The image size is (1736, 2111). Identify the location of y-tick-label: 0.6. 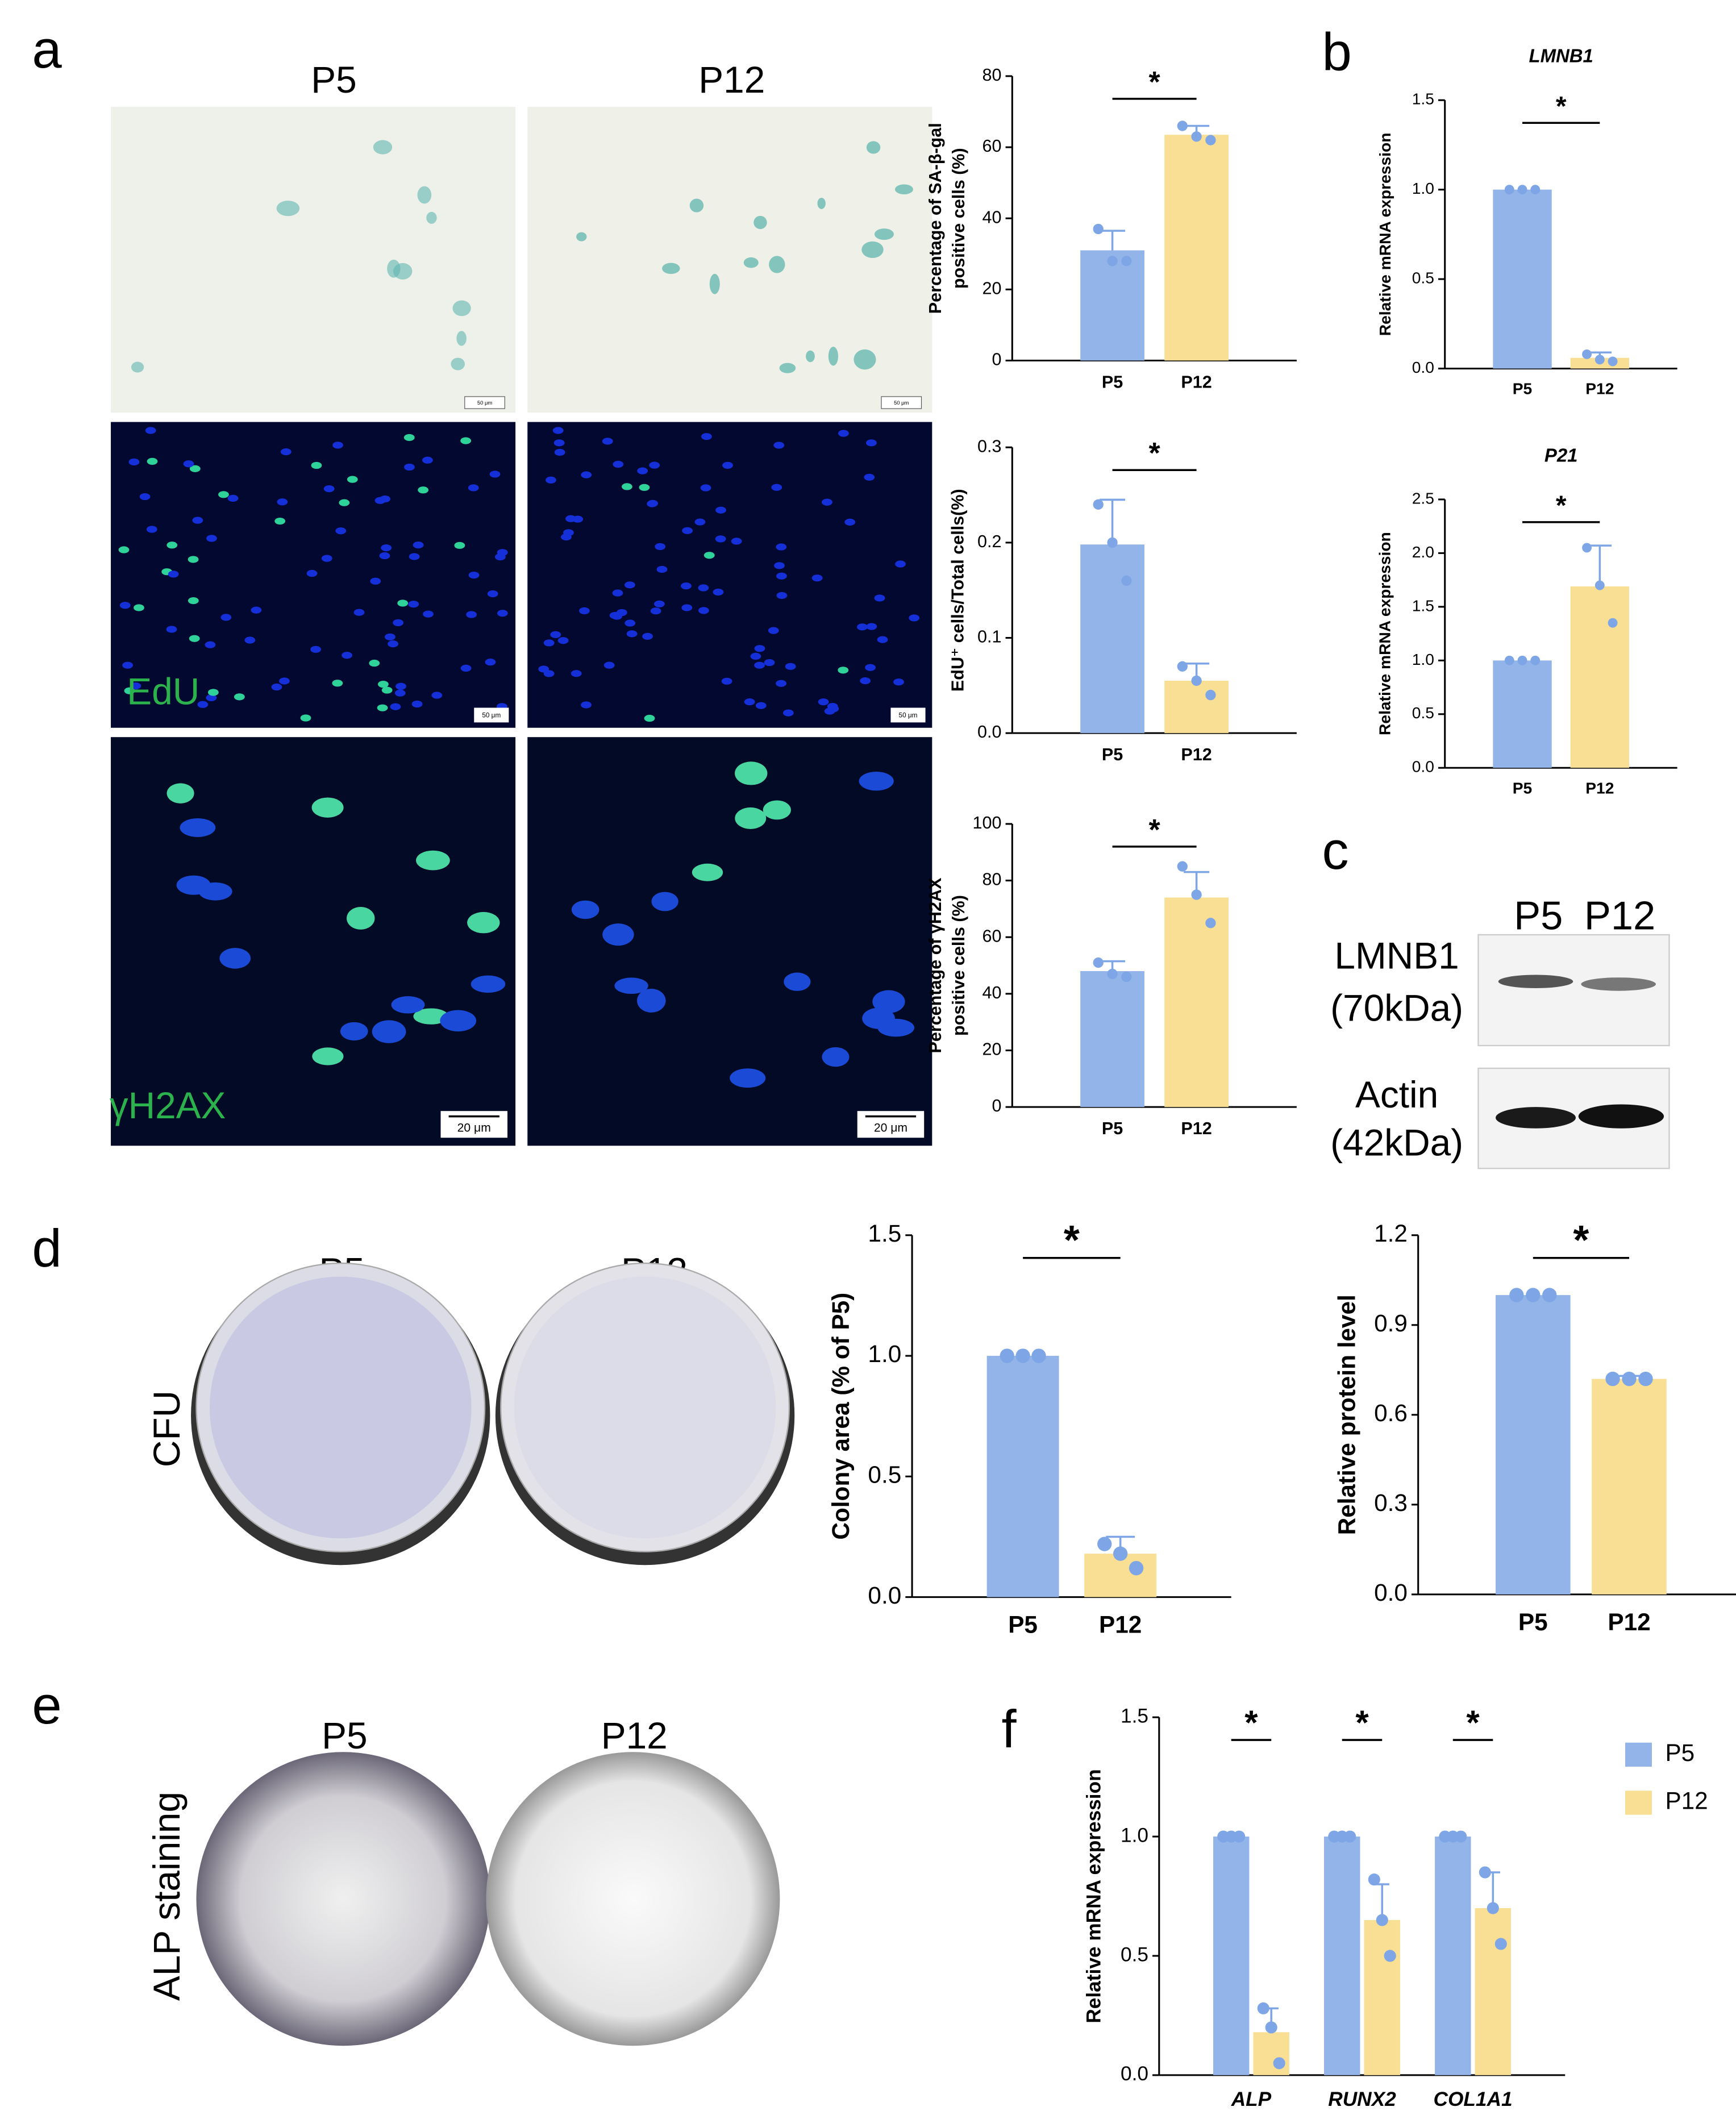
(1391, 1413).